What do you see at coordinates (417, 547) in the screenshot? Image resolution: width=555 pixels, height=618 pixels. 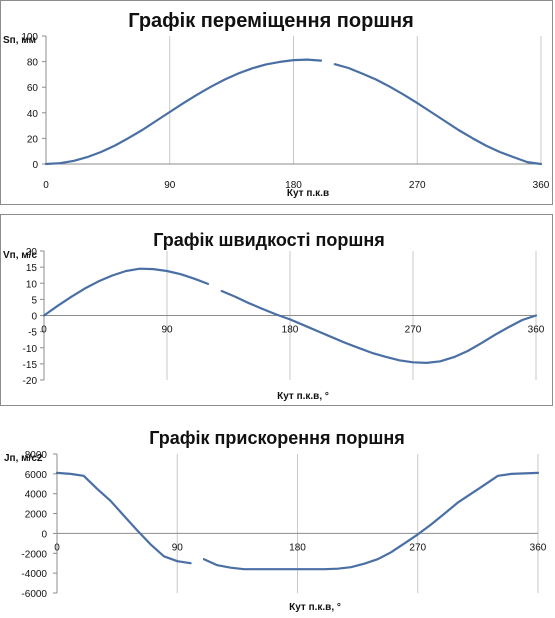 I see `acceleration-x-tick-label: 270` at bounding box center [417, 547].